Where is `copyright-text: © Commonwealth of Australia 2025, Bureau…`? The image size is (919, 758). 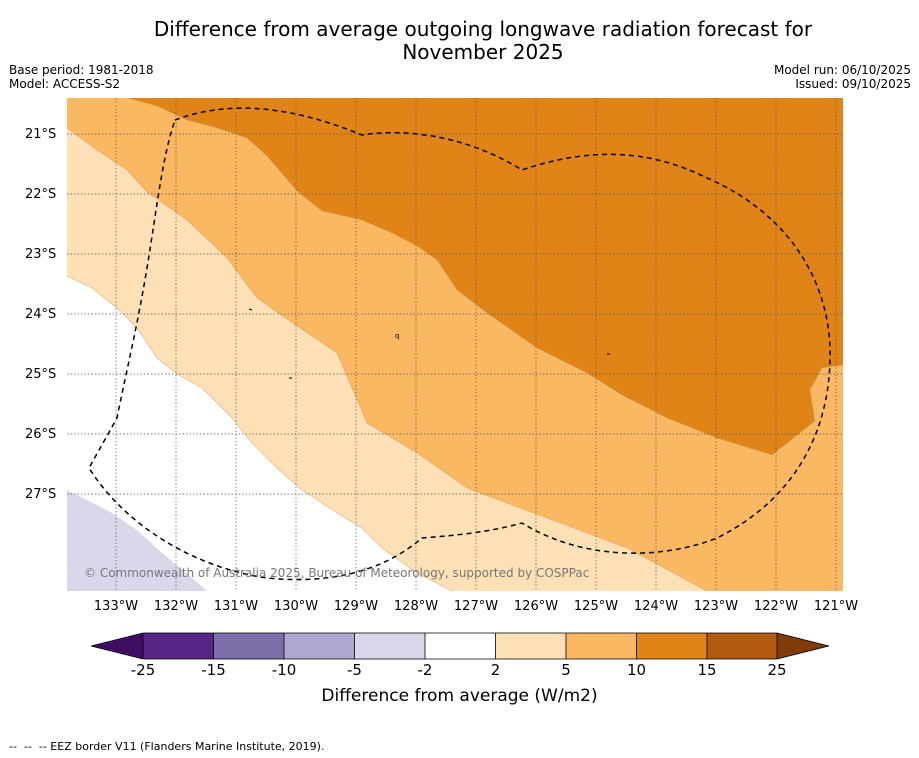 copyright-text: © Commonwealth of Australia 2025, Bureau… is located at coordinates (337, 573).